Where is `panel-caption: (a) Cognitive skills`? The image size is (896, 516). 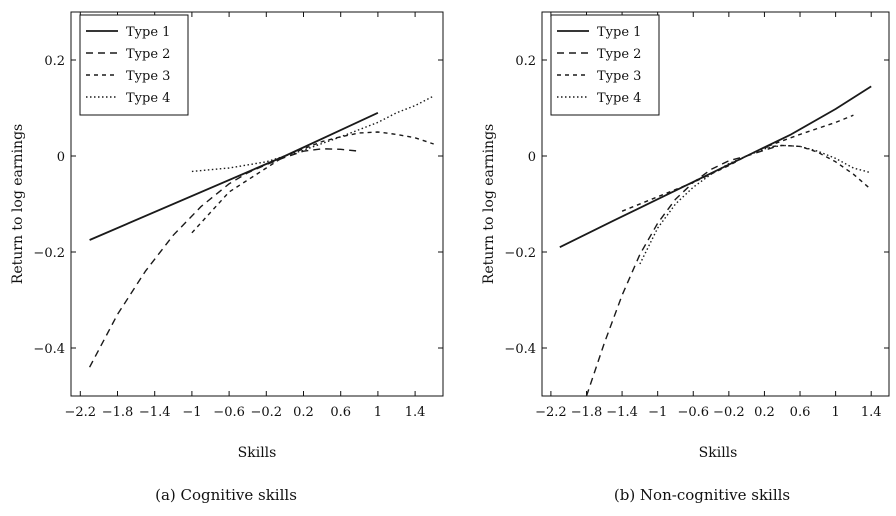
panel-caption: (a) Cognitive skills is located at coordinates (226, 495).